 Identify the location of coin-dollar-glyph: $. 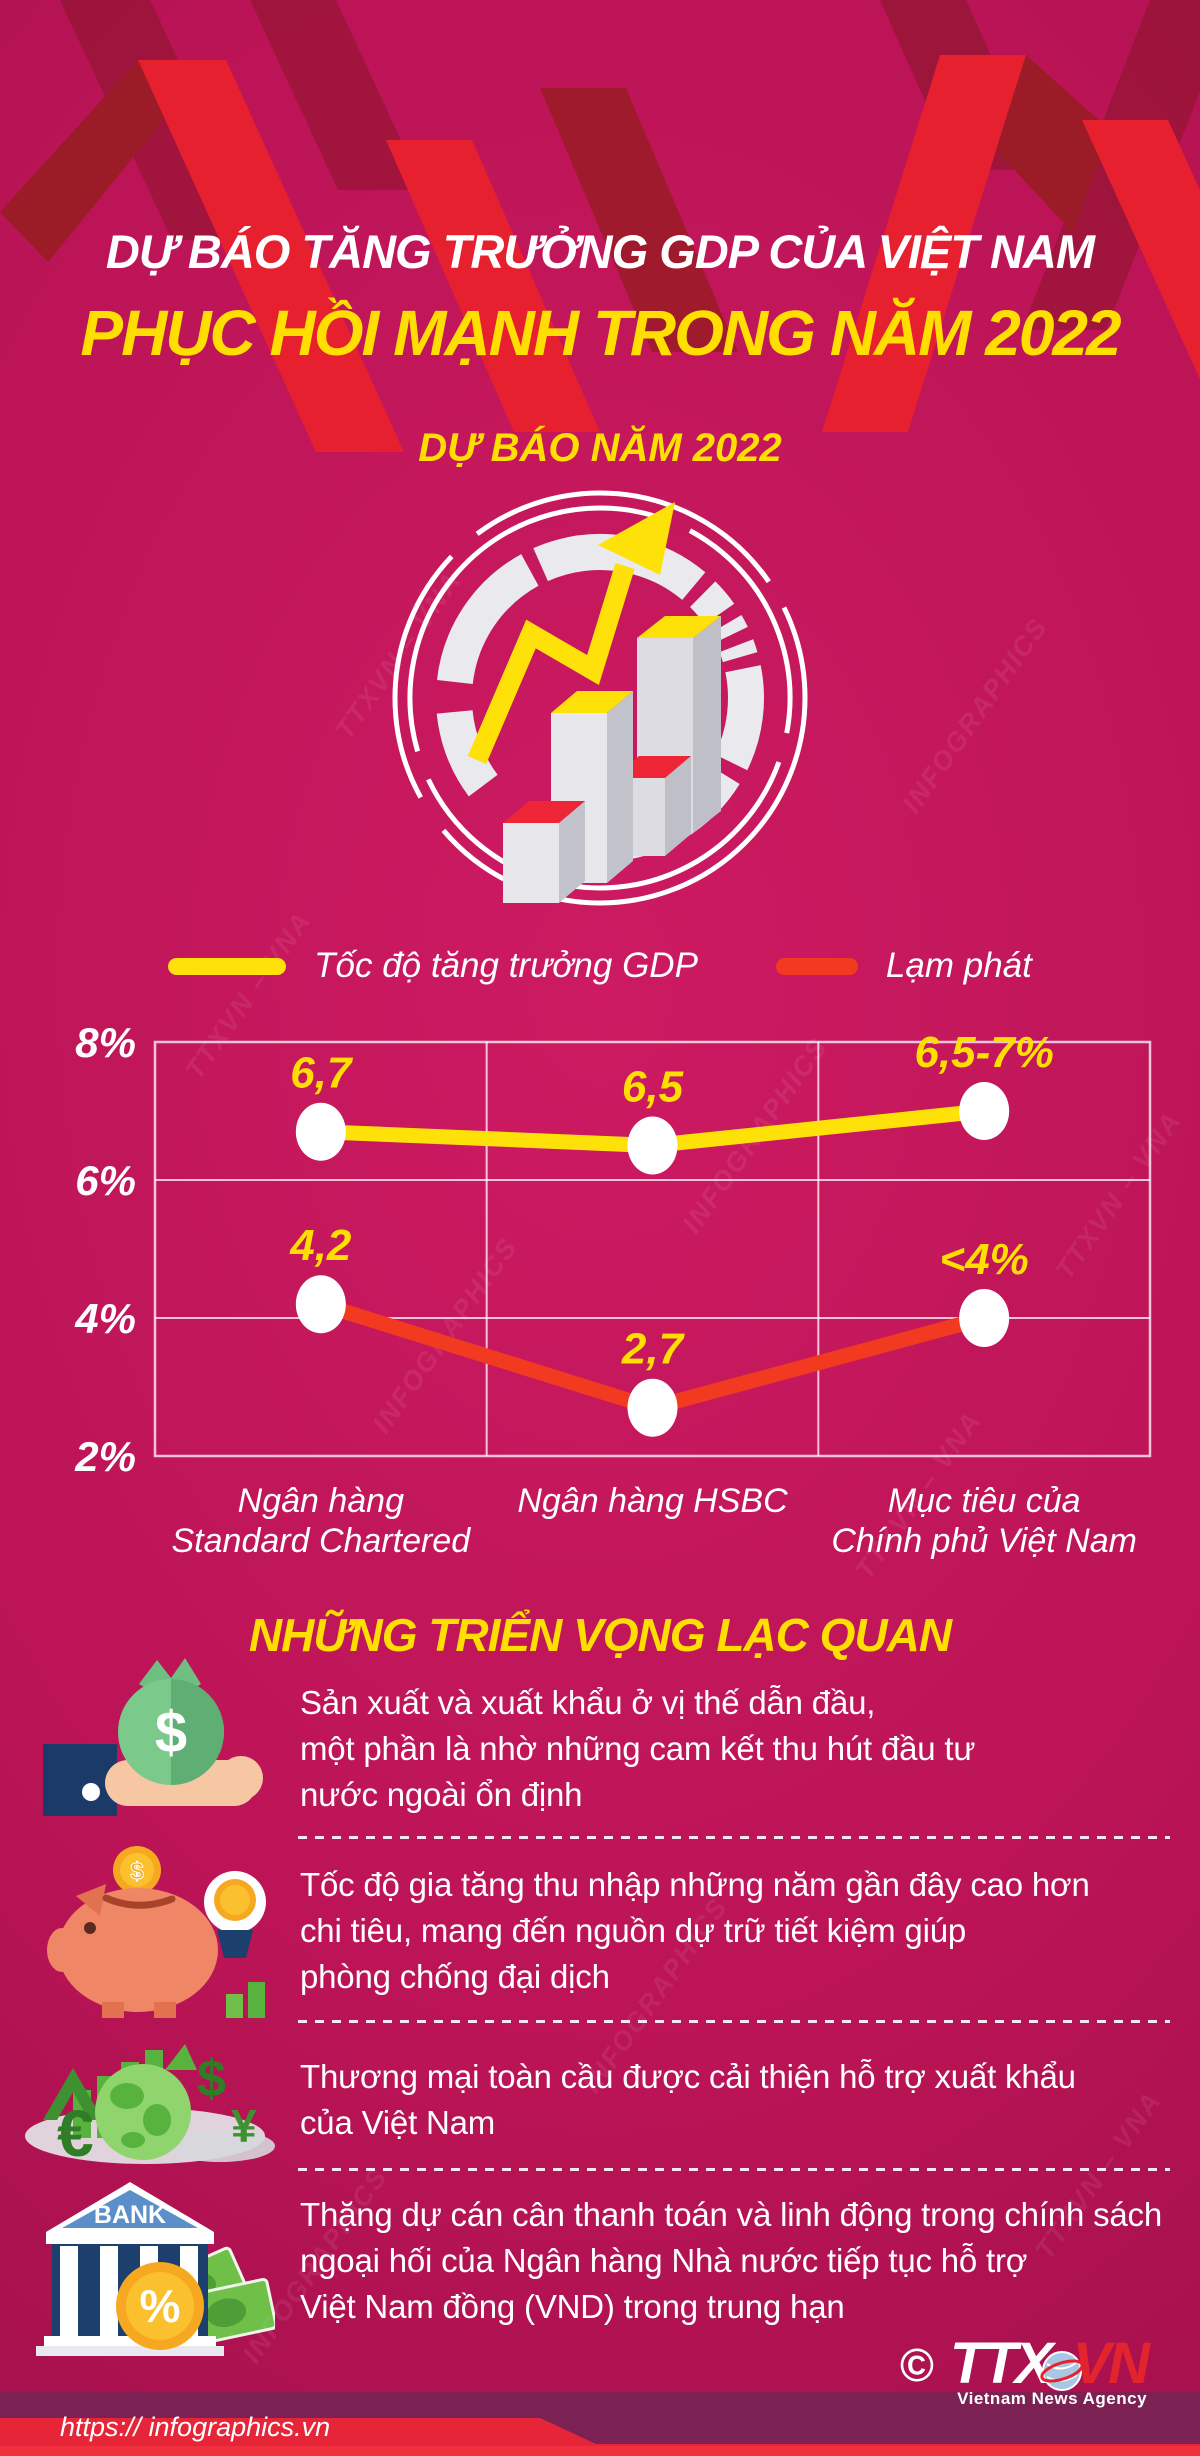
(137, 1871).